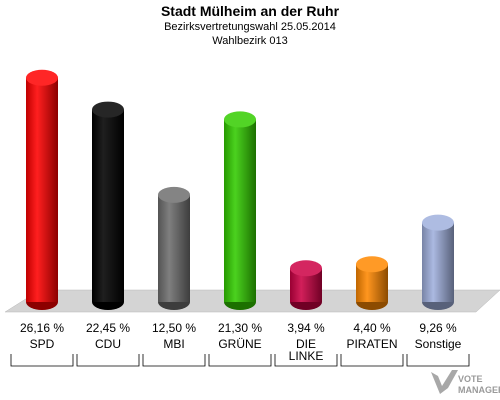 The height and width of the screenshot is (400, 500). What do you see at coordinates (306, 344) in the screenshot?
I see `category-label-4-line0: DIE` at bounding box center [306, 344].